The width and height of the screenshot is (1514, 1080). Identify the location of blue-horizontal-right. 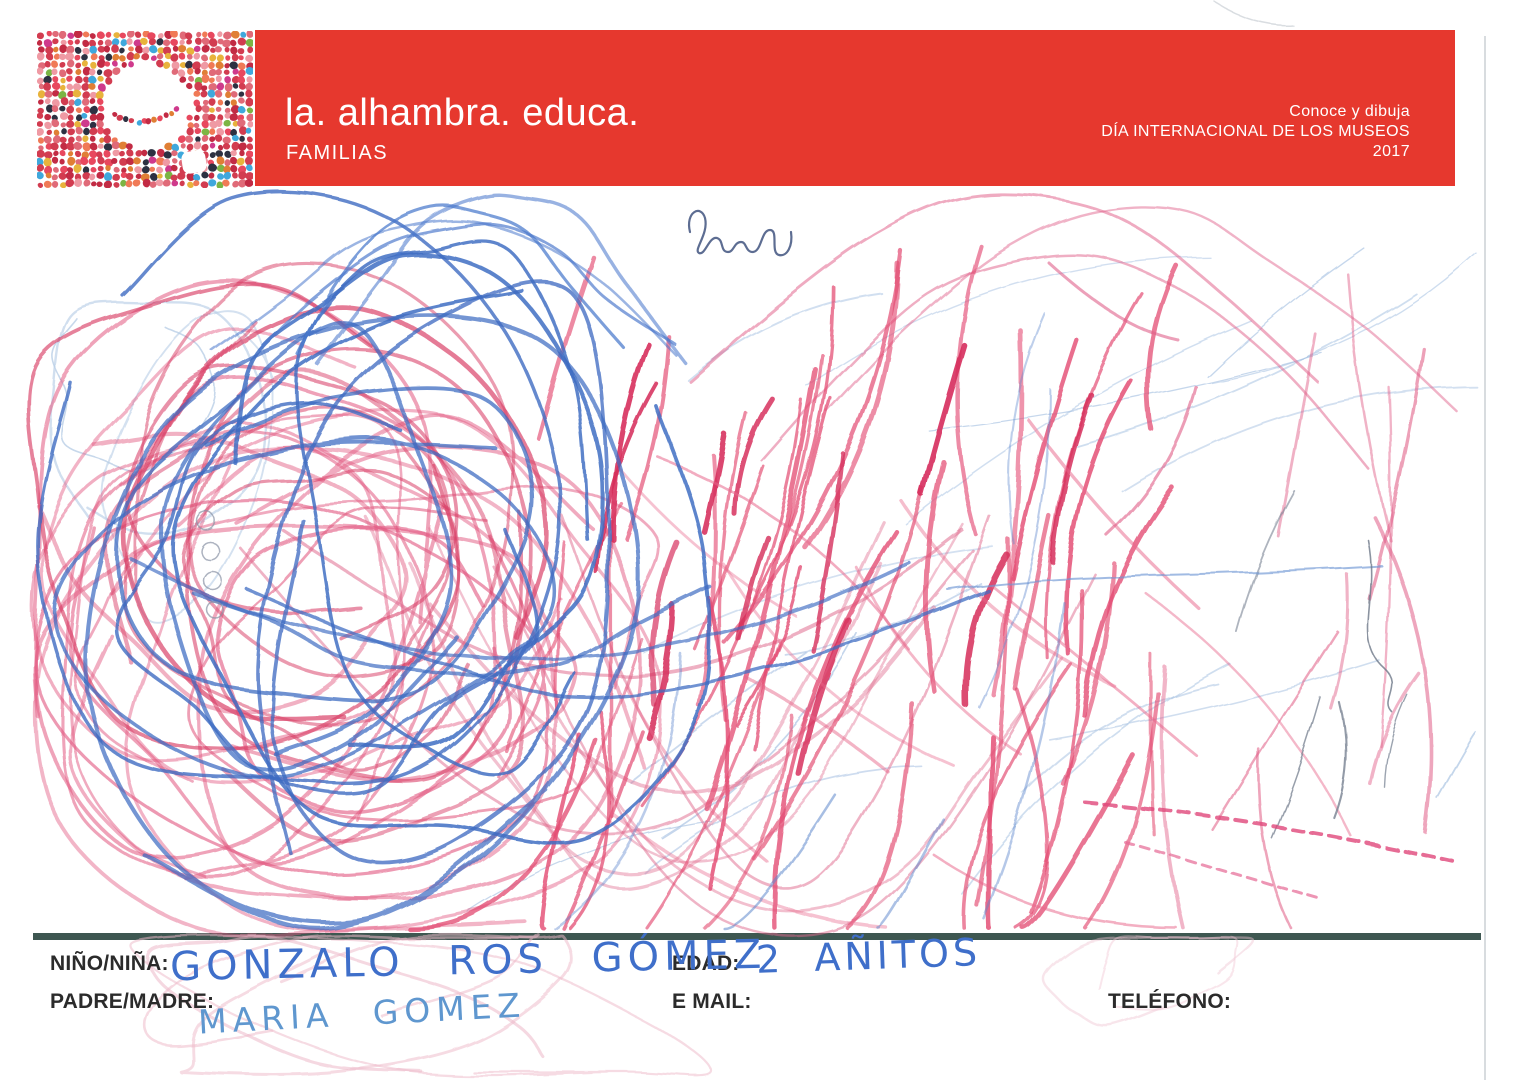
(1165, 578).